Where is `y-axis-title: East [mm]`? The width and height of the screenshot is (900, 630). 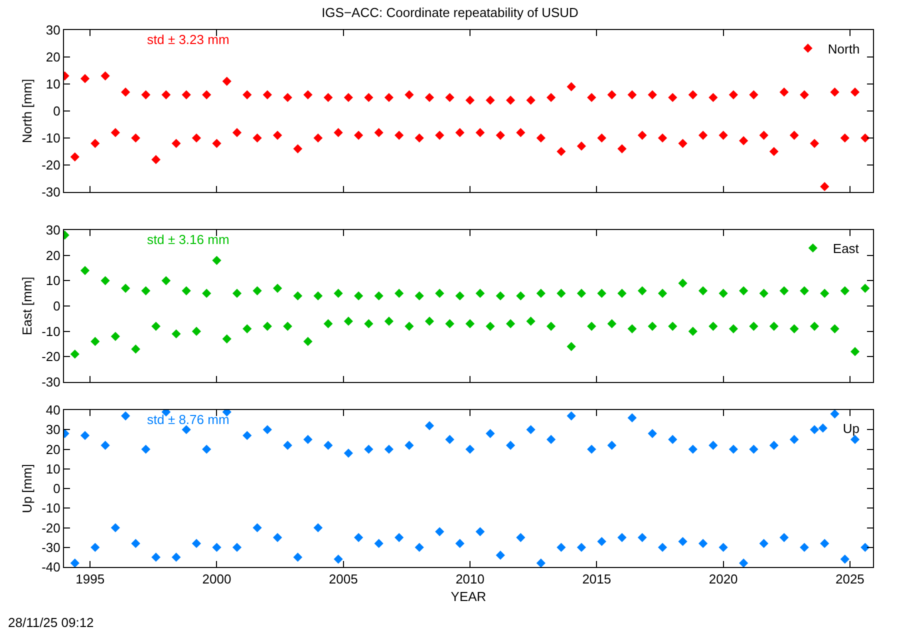
y-axis-title: East [mm] is located at coordinates (27, 306).